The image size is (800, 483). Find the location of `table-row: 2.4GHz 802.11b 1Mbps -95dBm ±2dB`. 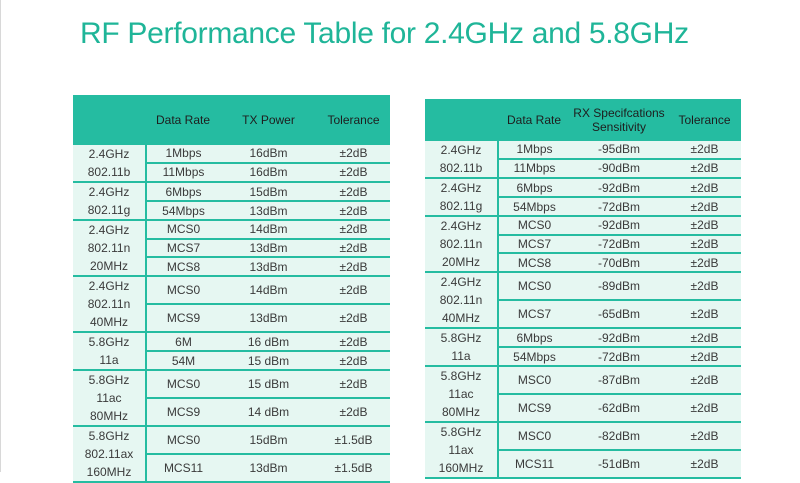

table-row: 2.4GHz 802.11b 1Mbps -95dBm ±2dB is located at coordinates (583, 160).